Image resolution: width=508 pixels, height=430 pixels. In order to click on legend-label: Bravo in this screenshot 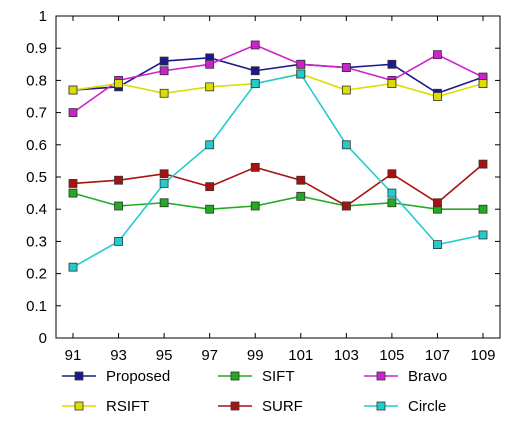, I will do `click(427, 376)`.